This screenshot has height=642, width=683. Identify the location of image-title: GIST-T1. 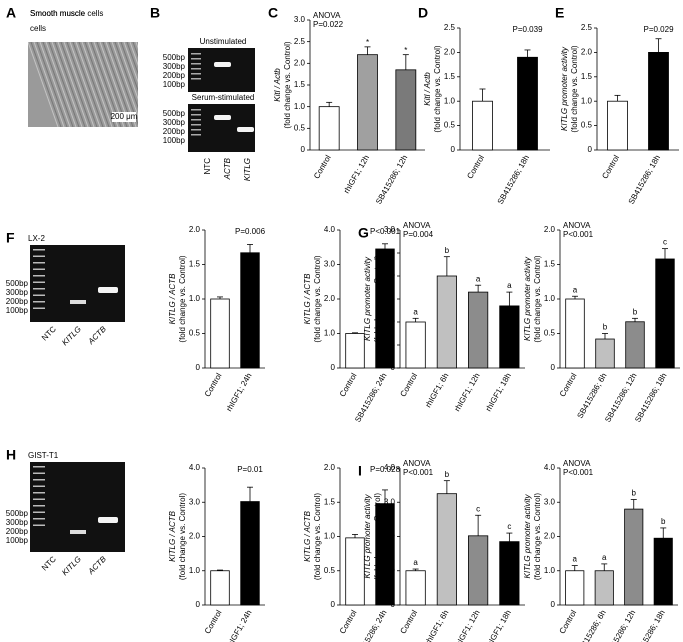
(43, 455).